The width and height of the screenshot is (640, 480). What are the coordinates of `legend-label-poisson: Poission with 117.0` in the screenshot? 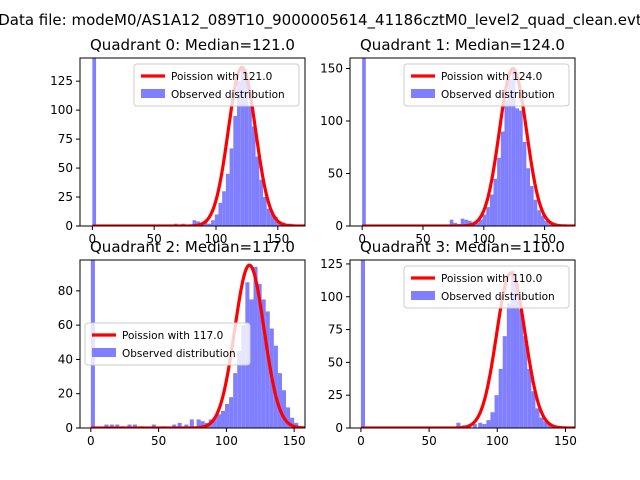 It's located at (172, 336).